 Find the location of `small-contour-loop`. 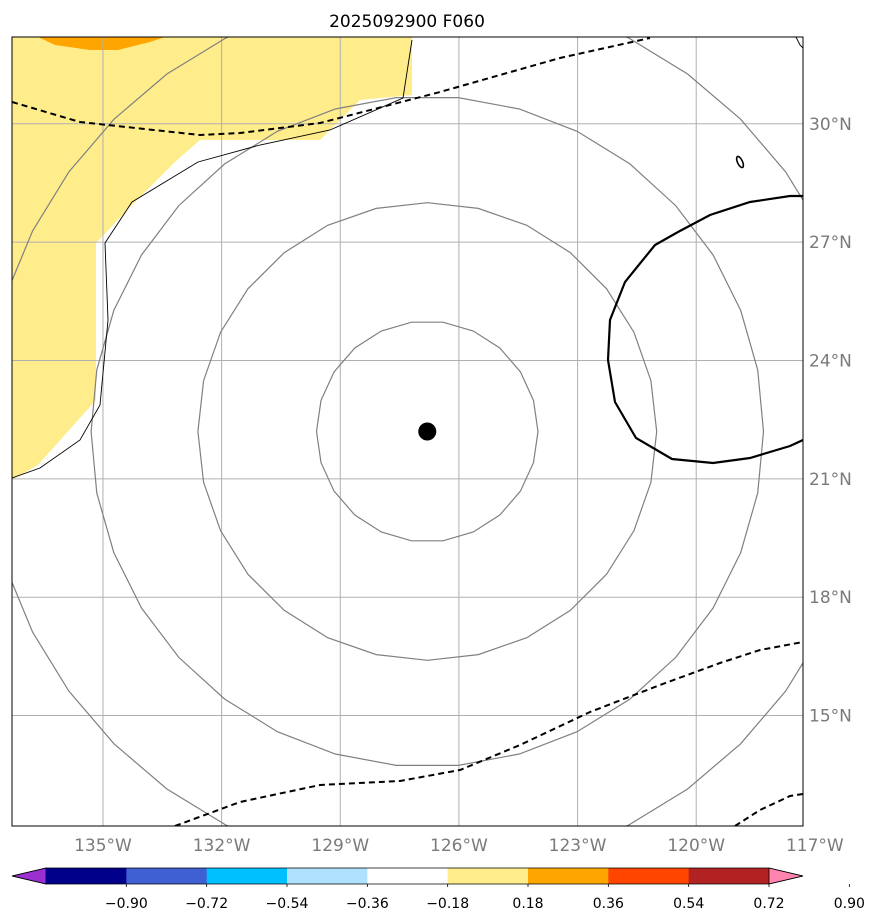

small-contour-loop is located at coordinates (740, 162).